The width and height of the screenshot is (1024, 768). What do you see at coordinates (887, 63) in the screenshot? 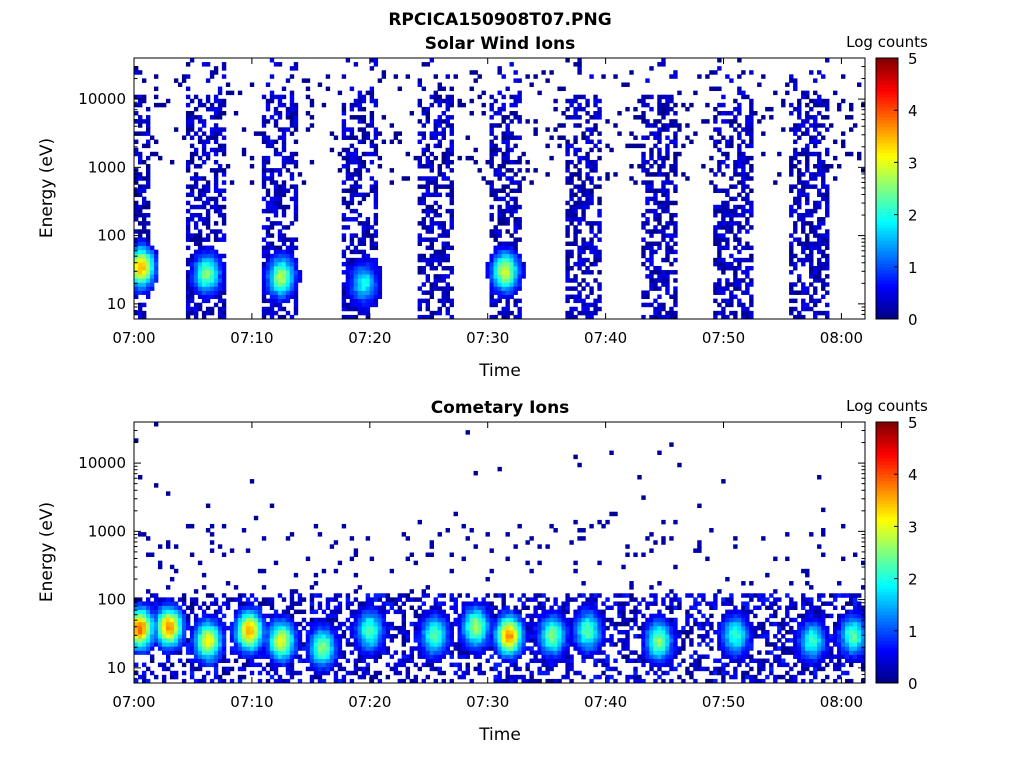
I see `colorbar-segment` at bounding box center [887, 63].